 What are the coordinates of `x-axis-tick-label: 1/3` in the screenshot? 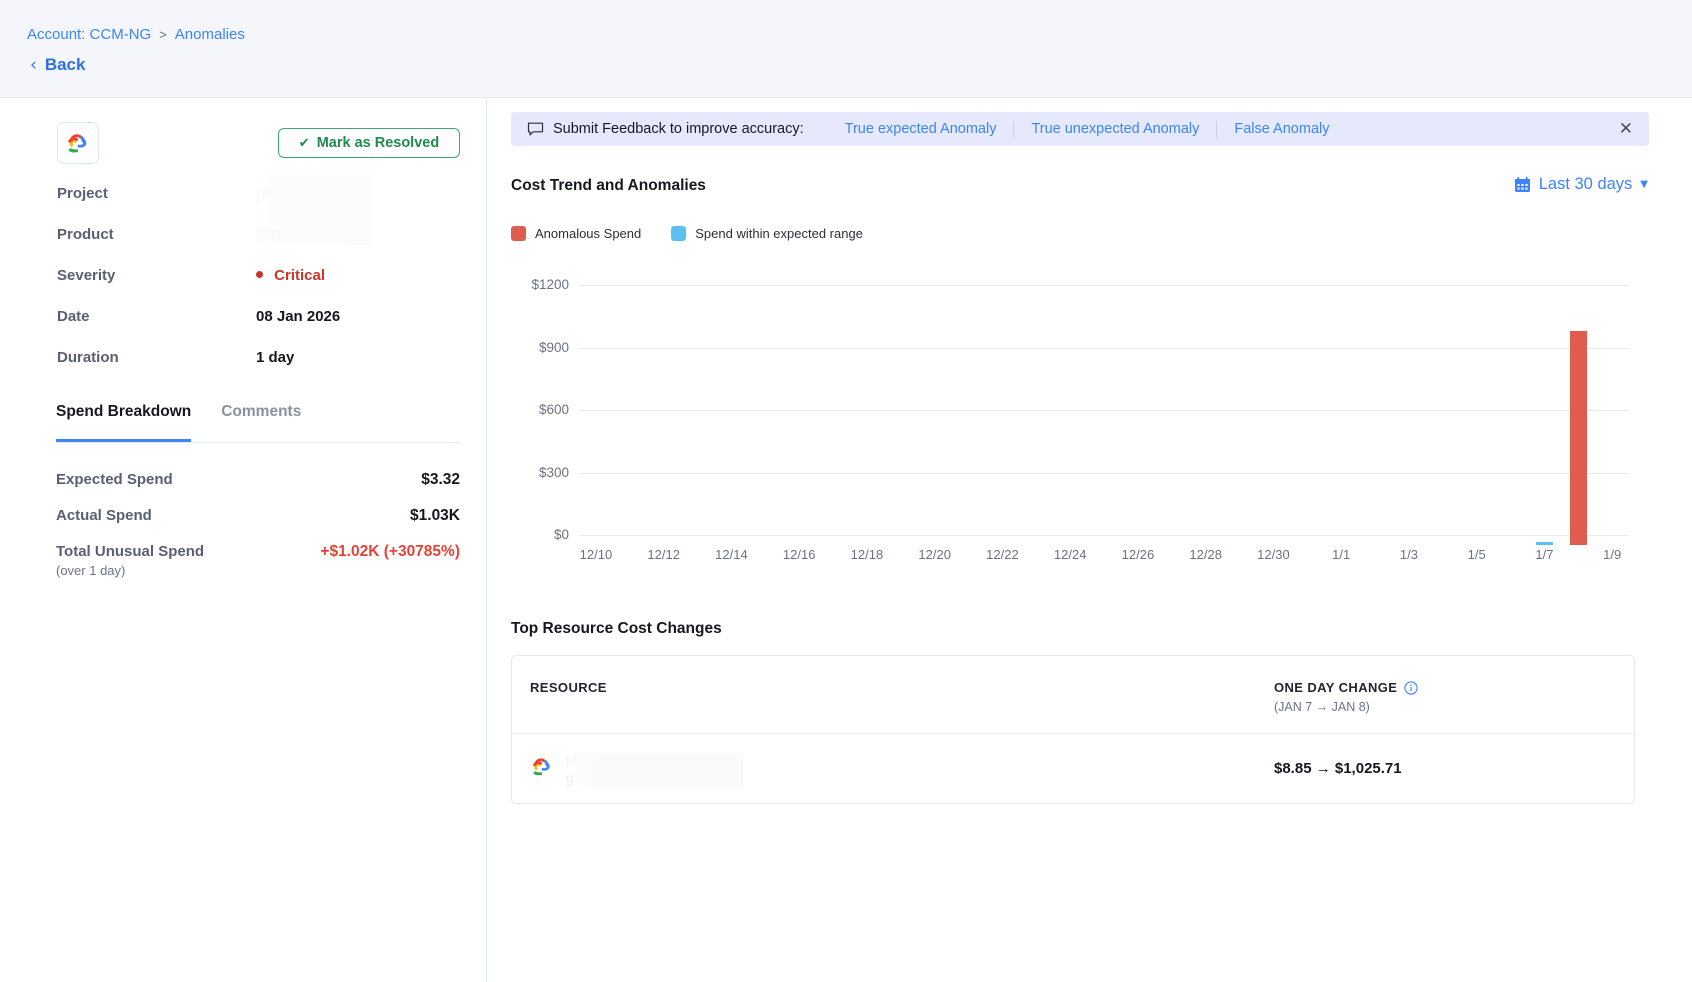 It's located at (1408, 554).